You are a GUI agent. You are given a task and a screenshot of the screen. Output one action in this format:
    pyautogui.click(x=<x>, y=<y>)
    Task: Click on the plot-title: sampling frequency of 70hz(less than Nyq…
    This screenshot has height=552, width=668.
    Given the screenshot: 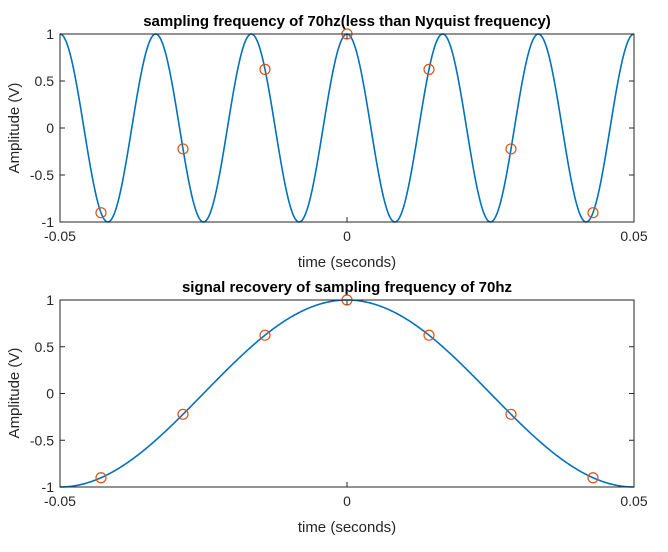 What is the action you would take?
    pyautogui.click(x=347, y=21)
    